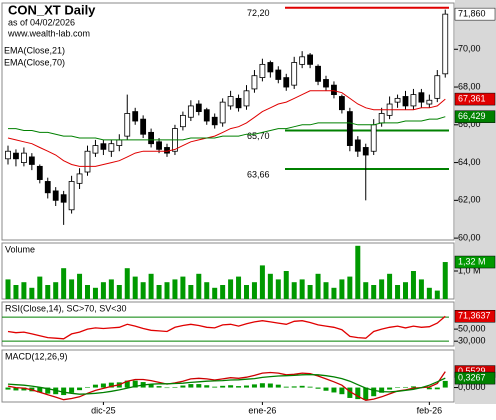 The width and height of the screenshot is (496, 420). Describe the element at coordinates (469, 200) in the screenshot. I see `y-tick-label: 62,00` at that location.